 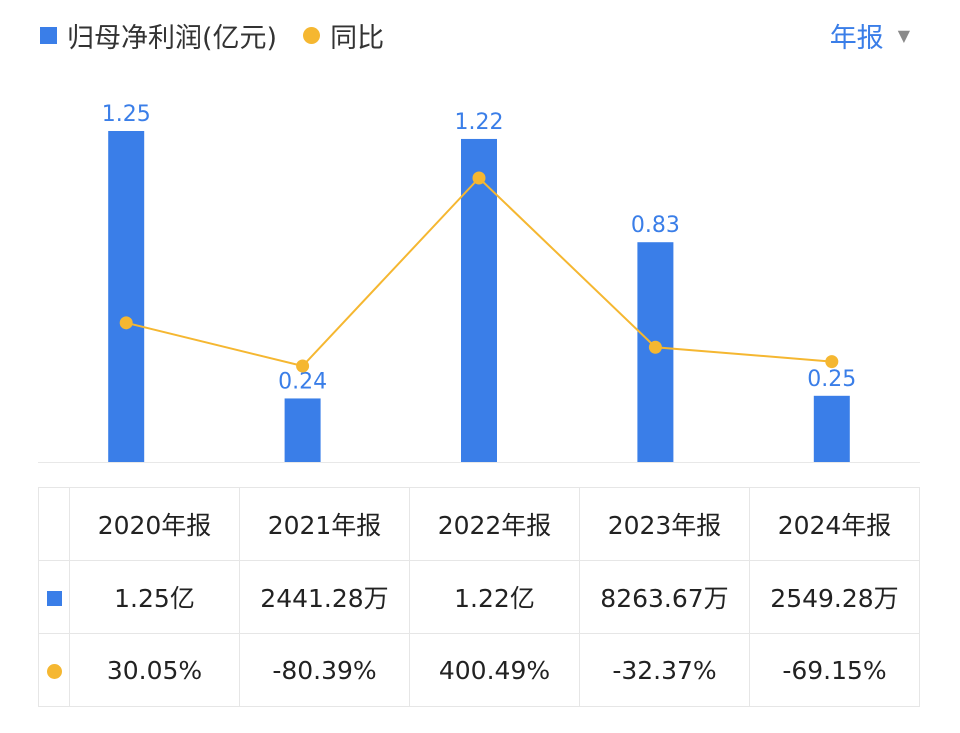 I want to click on line-legend-marker, so click(x=312, y=35).